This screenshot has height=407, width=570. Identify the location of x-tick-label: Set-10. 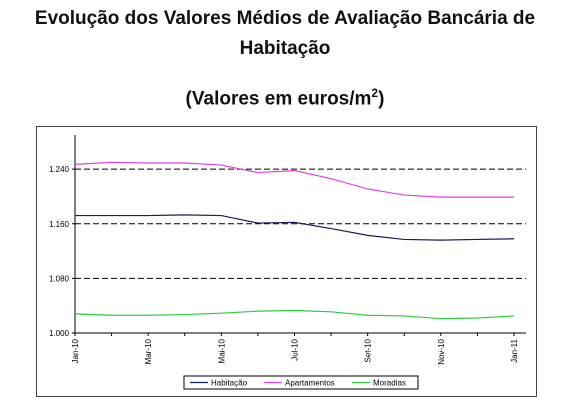
(368, 350).